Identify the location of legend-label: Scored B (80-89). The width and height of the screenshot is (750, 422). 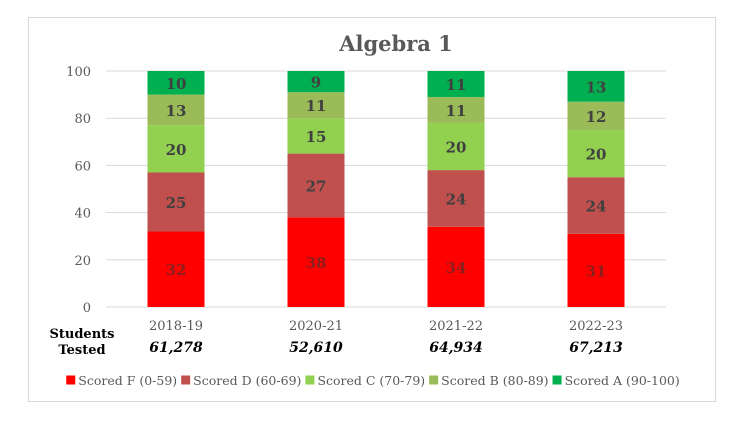
(494, 380).